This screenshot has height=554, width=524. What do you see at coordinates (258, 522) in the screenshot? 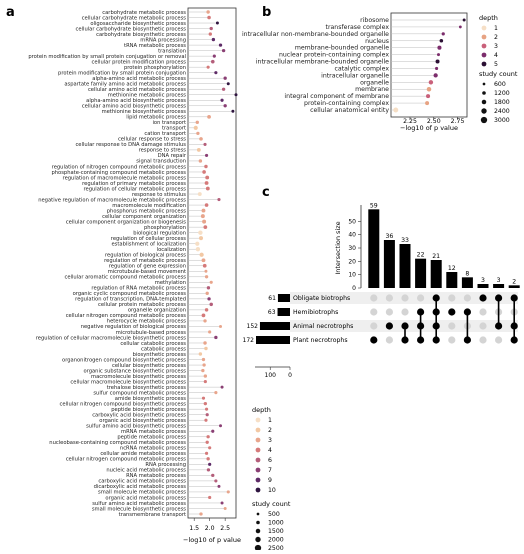
I see `panel-a-legend-size-swatch` at bounding box center [258, 522].